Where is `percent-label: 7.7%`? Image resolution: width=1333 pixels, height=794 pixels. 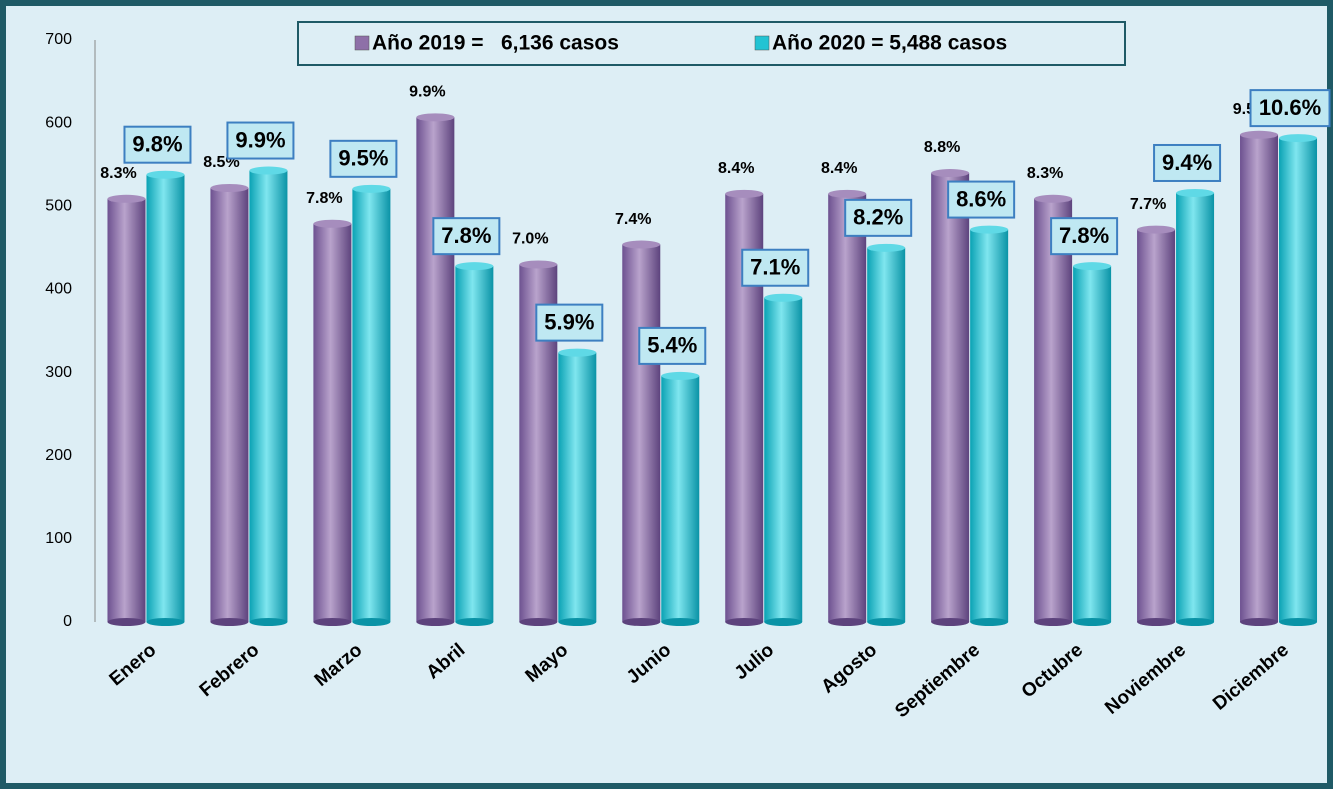
percent-label: 7.7% is located at coordinates (1148, 204).